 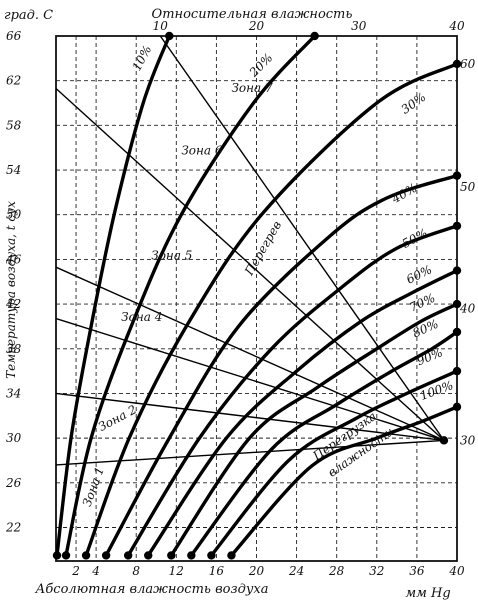 What do you see at coordinates (296, 571) in the screenshot?
I see `x-tick-label-6: 24` at bounding box center [296, 571].